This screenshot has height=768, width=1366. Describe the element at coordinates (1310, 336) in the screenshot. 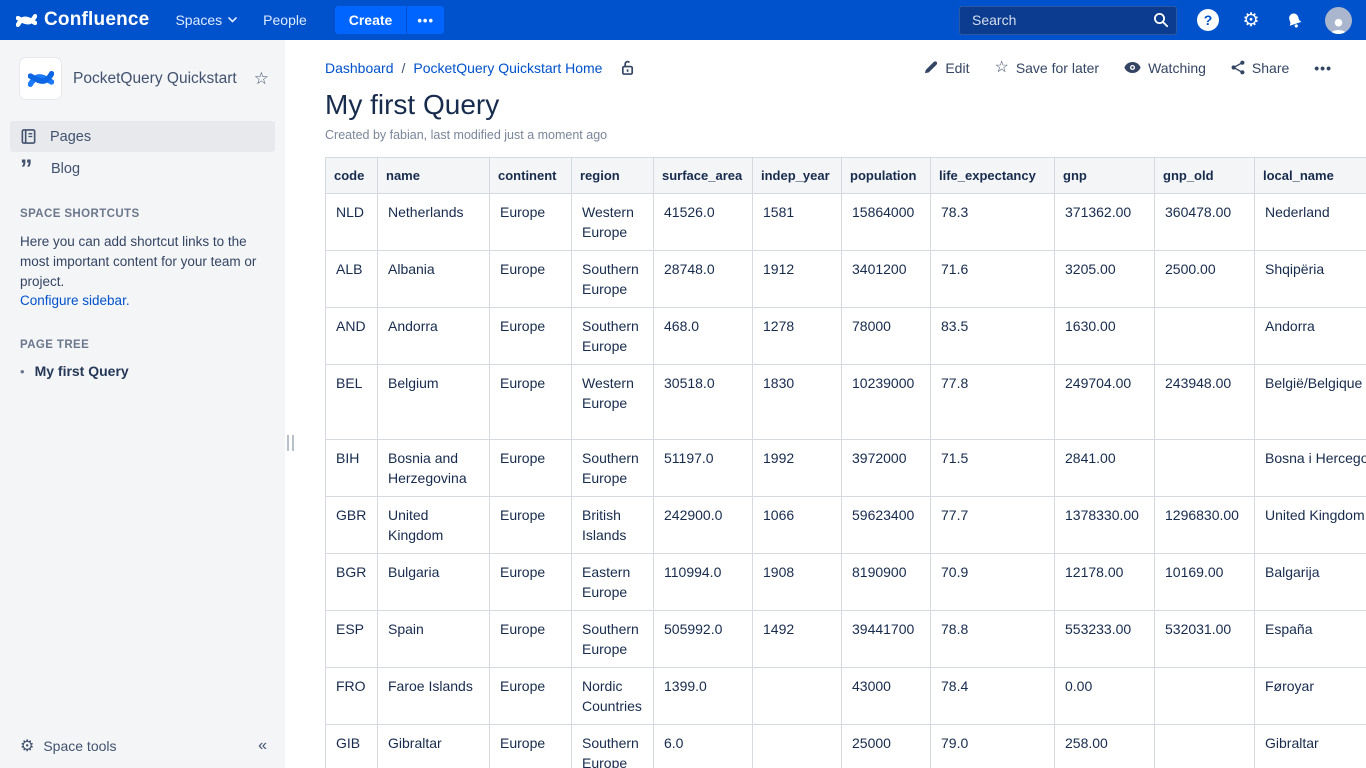

I see `table-cell: Andorra` at that location.